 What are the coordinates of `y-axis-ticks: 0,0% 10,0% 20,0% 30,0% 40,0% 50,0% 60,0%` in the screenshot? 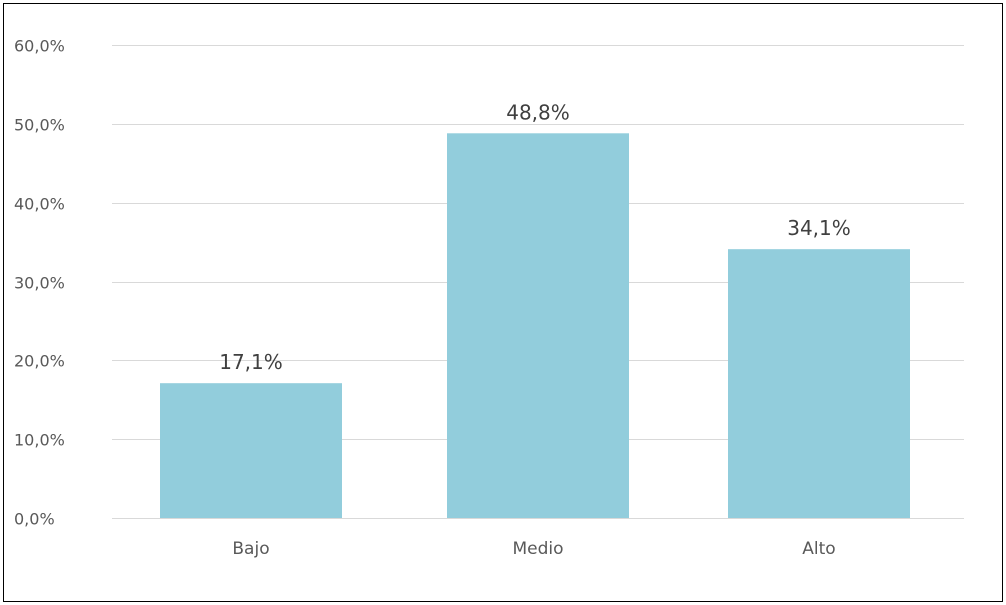 It's located at (39, 283).